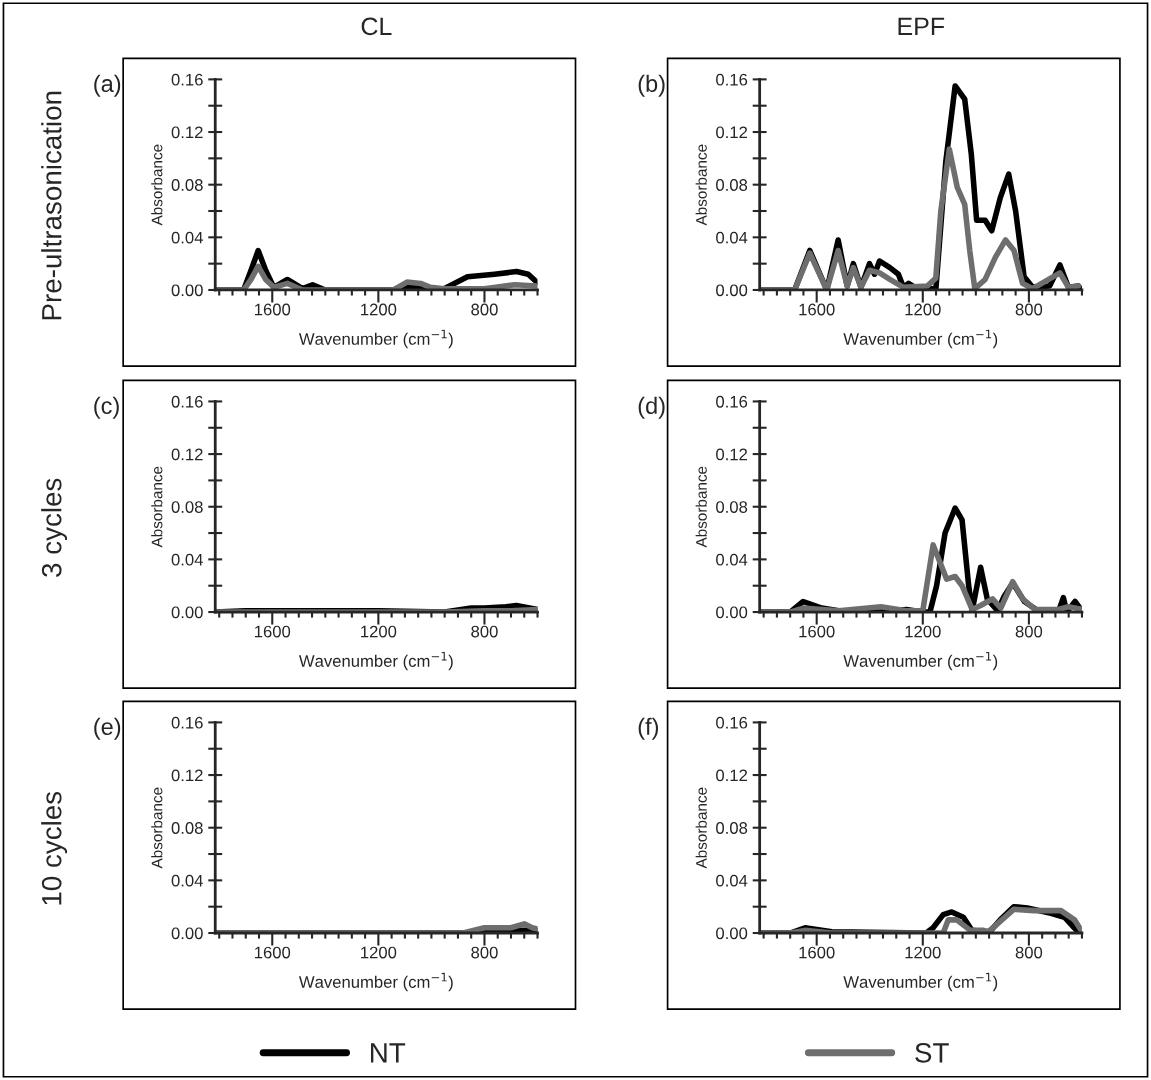  I want to click on text: (a), so click(107, 85).